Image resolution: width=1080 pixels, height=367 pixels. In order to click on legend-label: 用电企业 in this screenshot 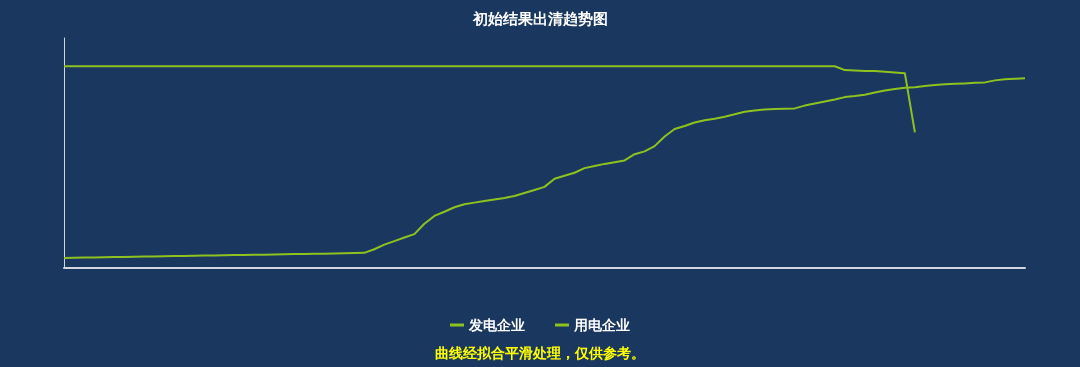, I will do `click(601, 325)`.